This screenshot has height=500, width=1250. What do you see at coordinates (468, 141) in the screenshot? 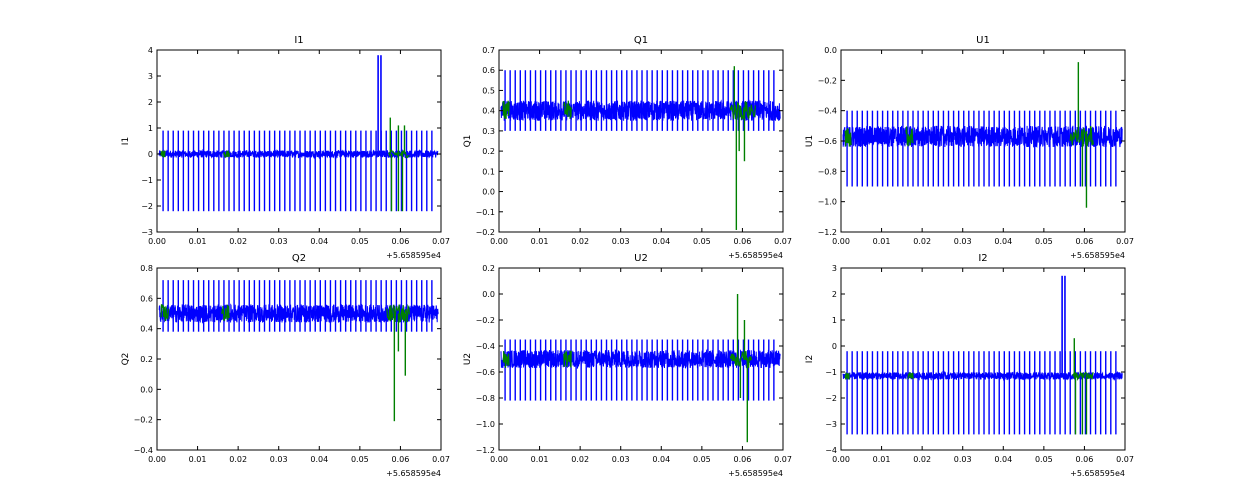
I see `y-axis-label: Q1` at bounding box center [468, 141].